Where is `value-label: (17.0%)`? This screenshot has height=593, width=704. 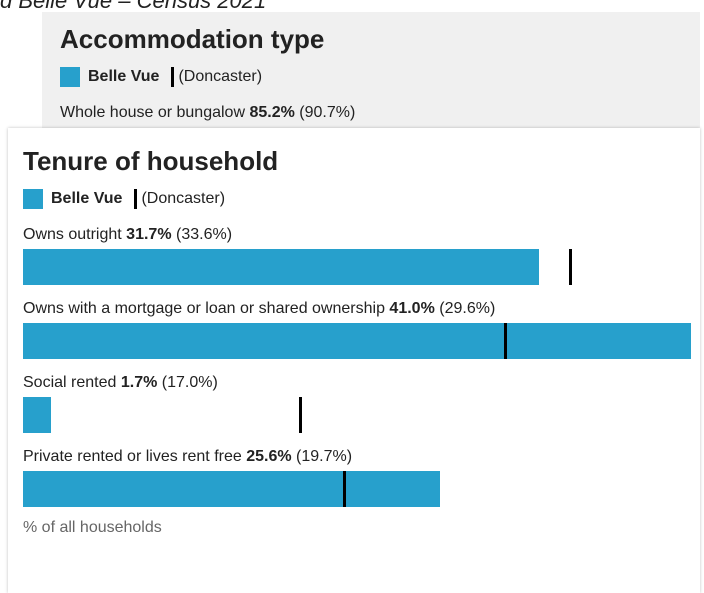 value-label: (17.0%) is located at coordinates (189, 382).